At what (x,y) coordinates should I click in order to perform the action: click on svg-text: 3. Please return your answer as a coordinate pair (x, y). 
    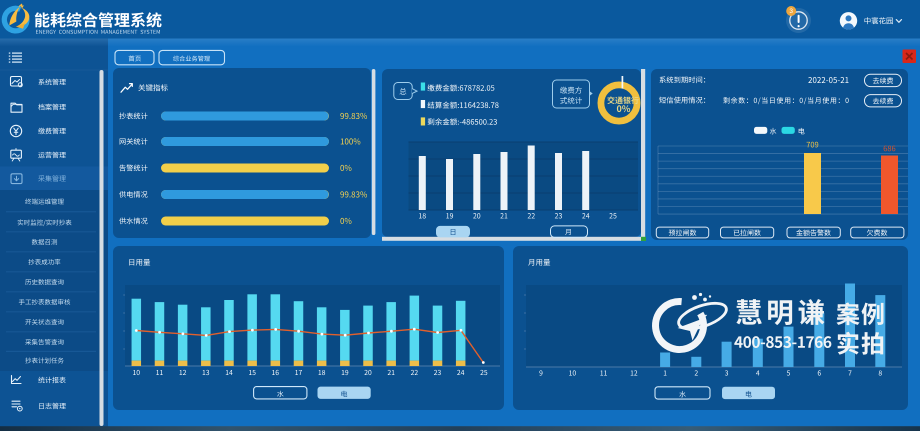
    Looking at the image, I should click on (791, 11).